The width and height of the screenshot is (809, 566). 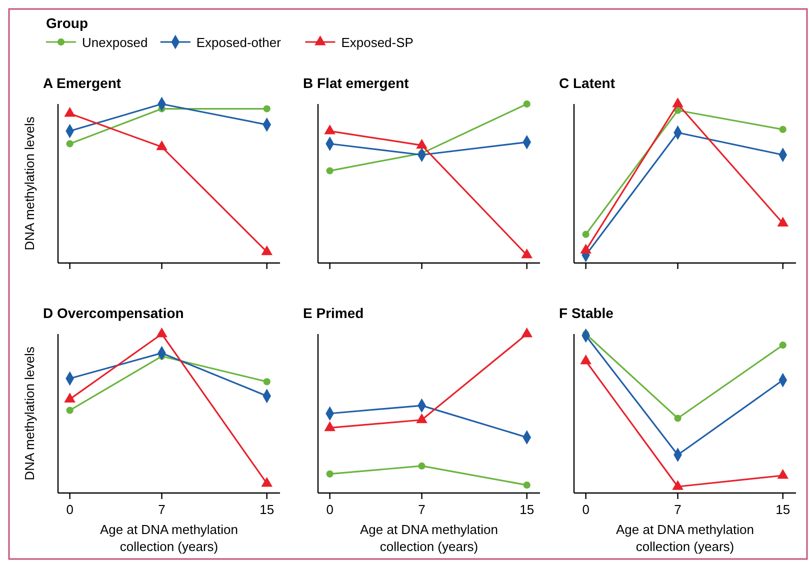 I want to click on chart-title: E Primed, so click(x=333, y=313).